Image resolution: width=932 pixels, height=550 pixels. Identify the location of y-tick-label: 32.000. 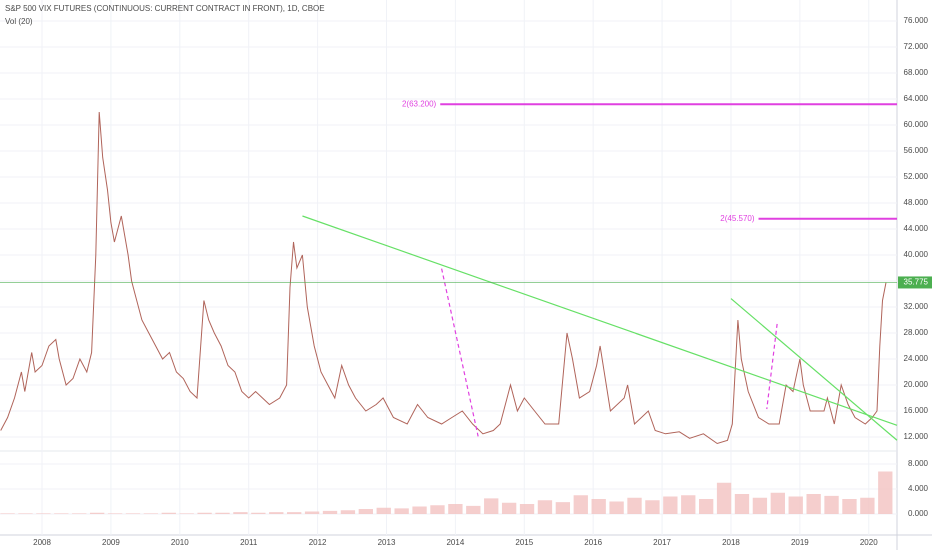
(916, 306).